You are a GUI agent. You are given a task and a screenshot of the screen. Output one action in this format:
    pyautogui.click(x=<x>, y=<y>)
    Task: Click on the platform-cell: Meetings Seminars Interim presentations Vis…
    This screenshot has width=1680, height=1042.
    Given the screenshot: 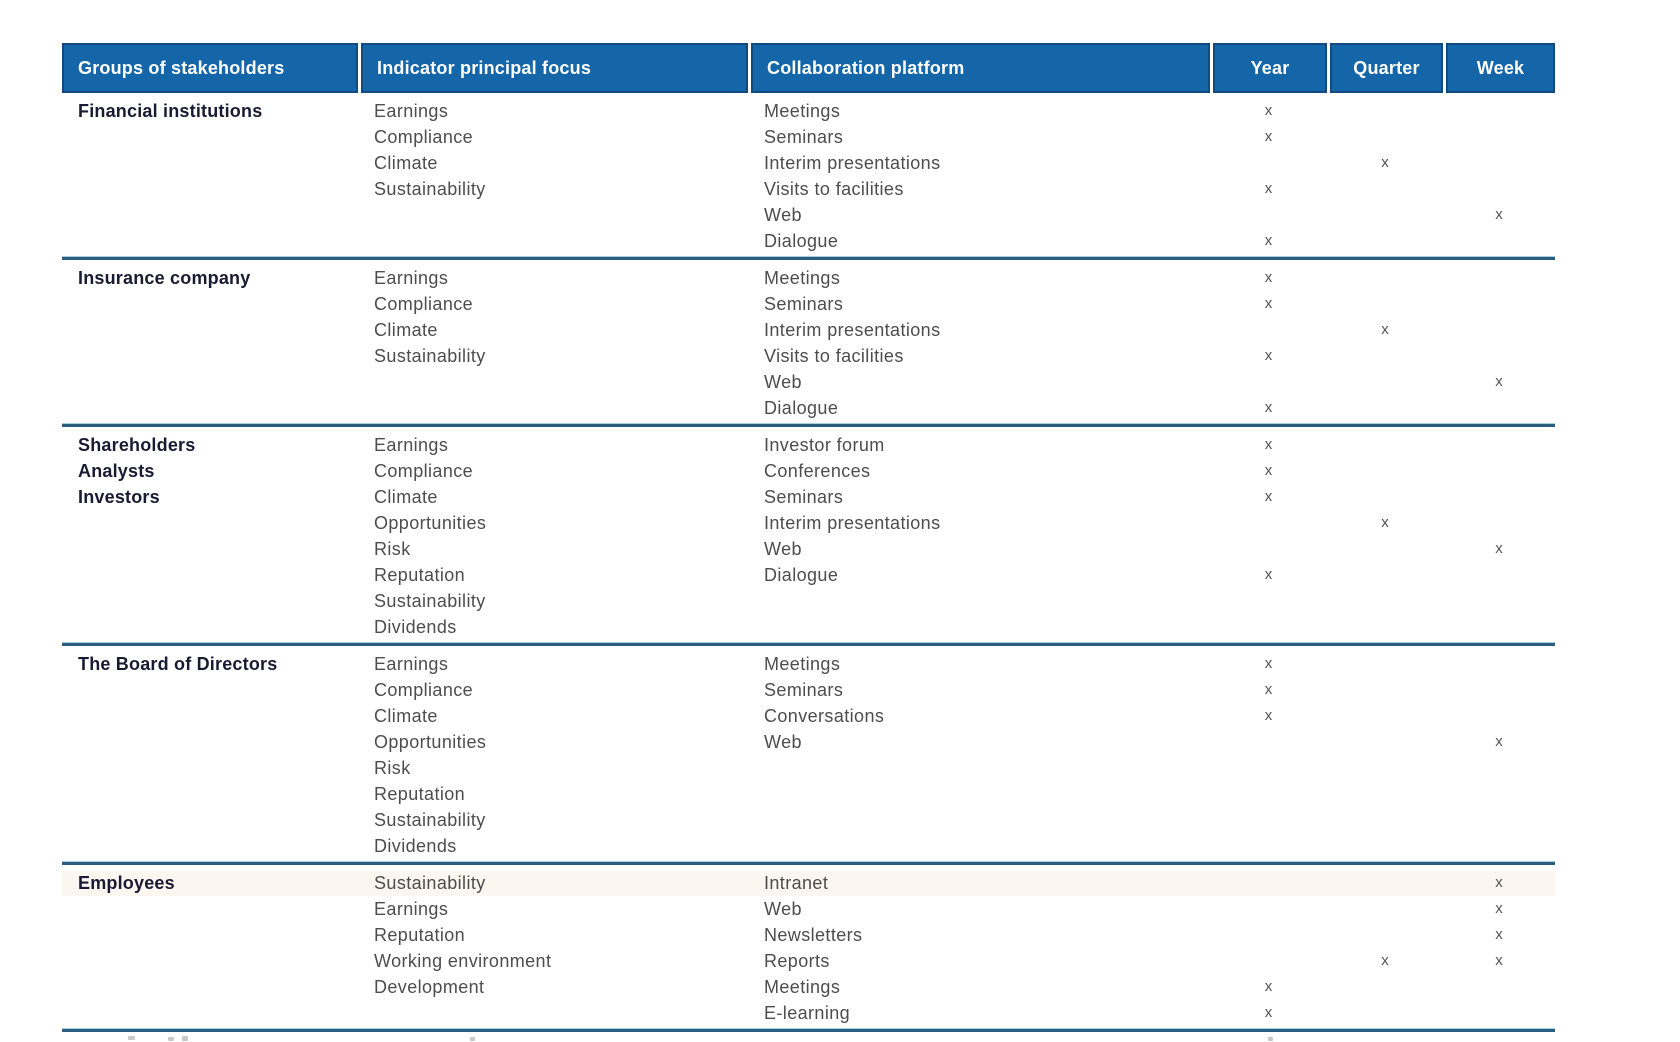 What is the action you would take?
    pyautogui.click(x=979, y=343)
    